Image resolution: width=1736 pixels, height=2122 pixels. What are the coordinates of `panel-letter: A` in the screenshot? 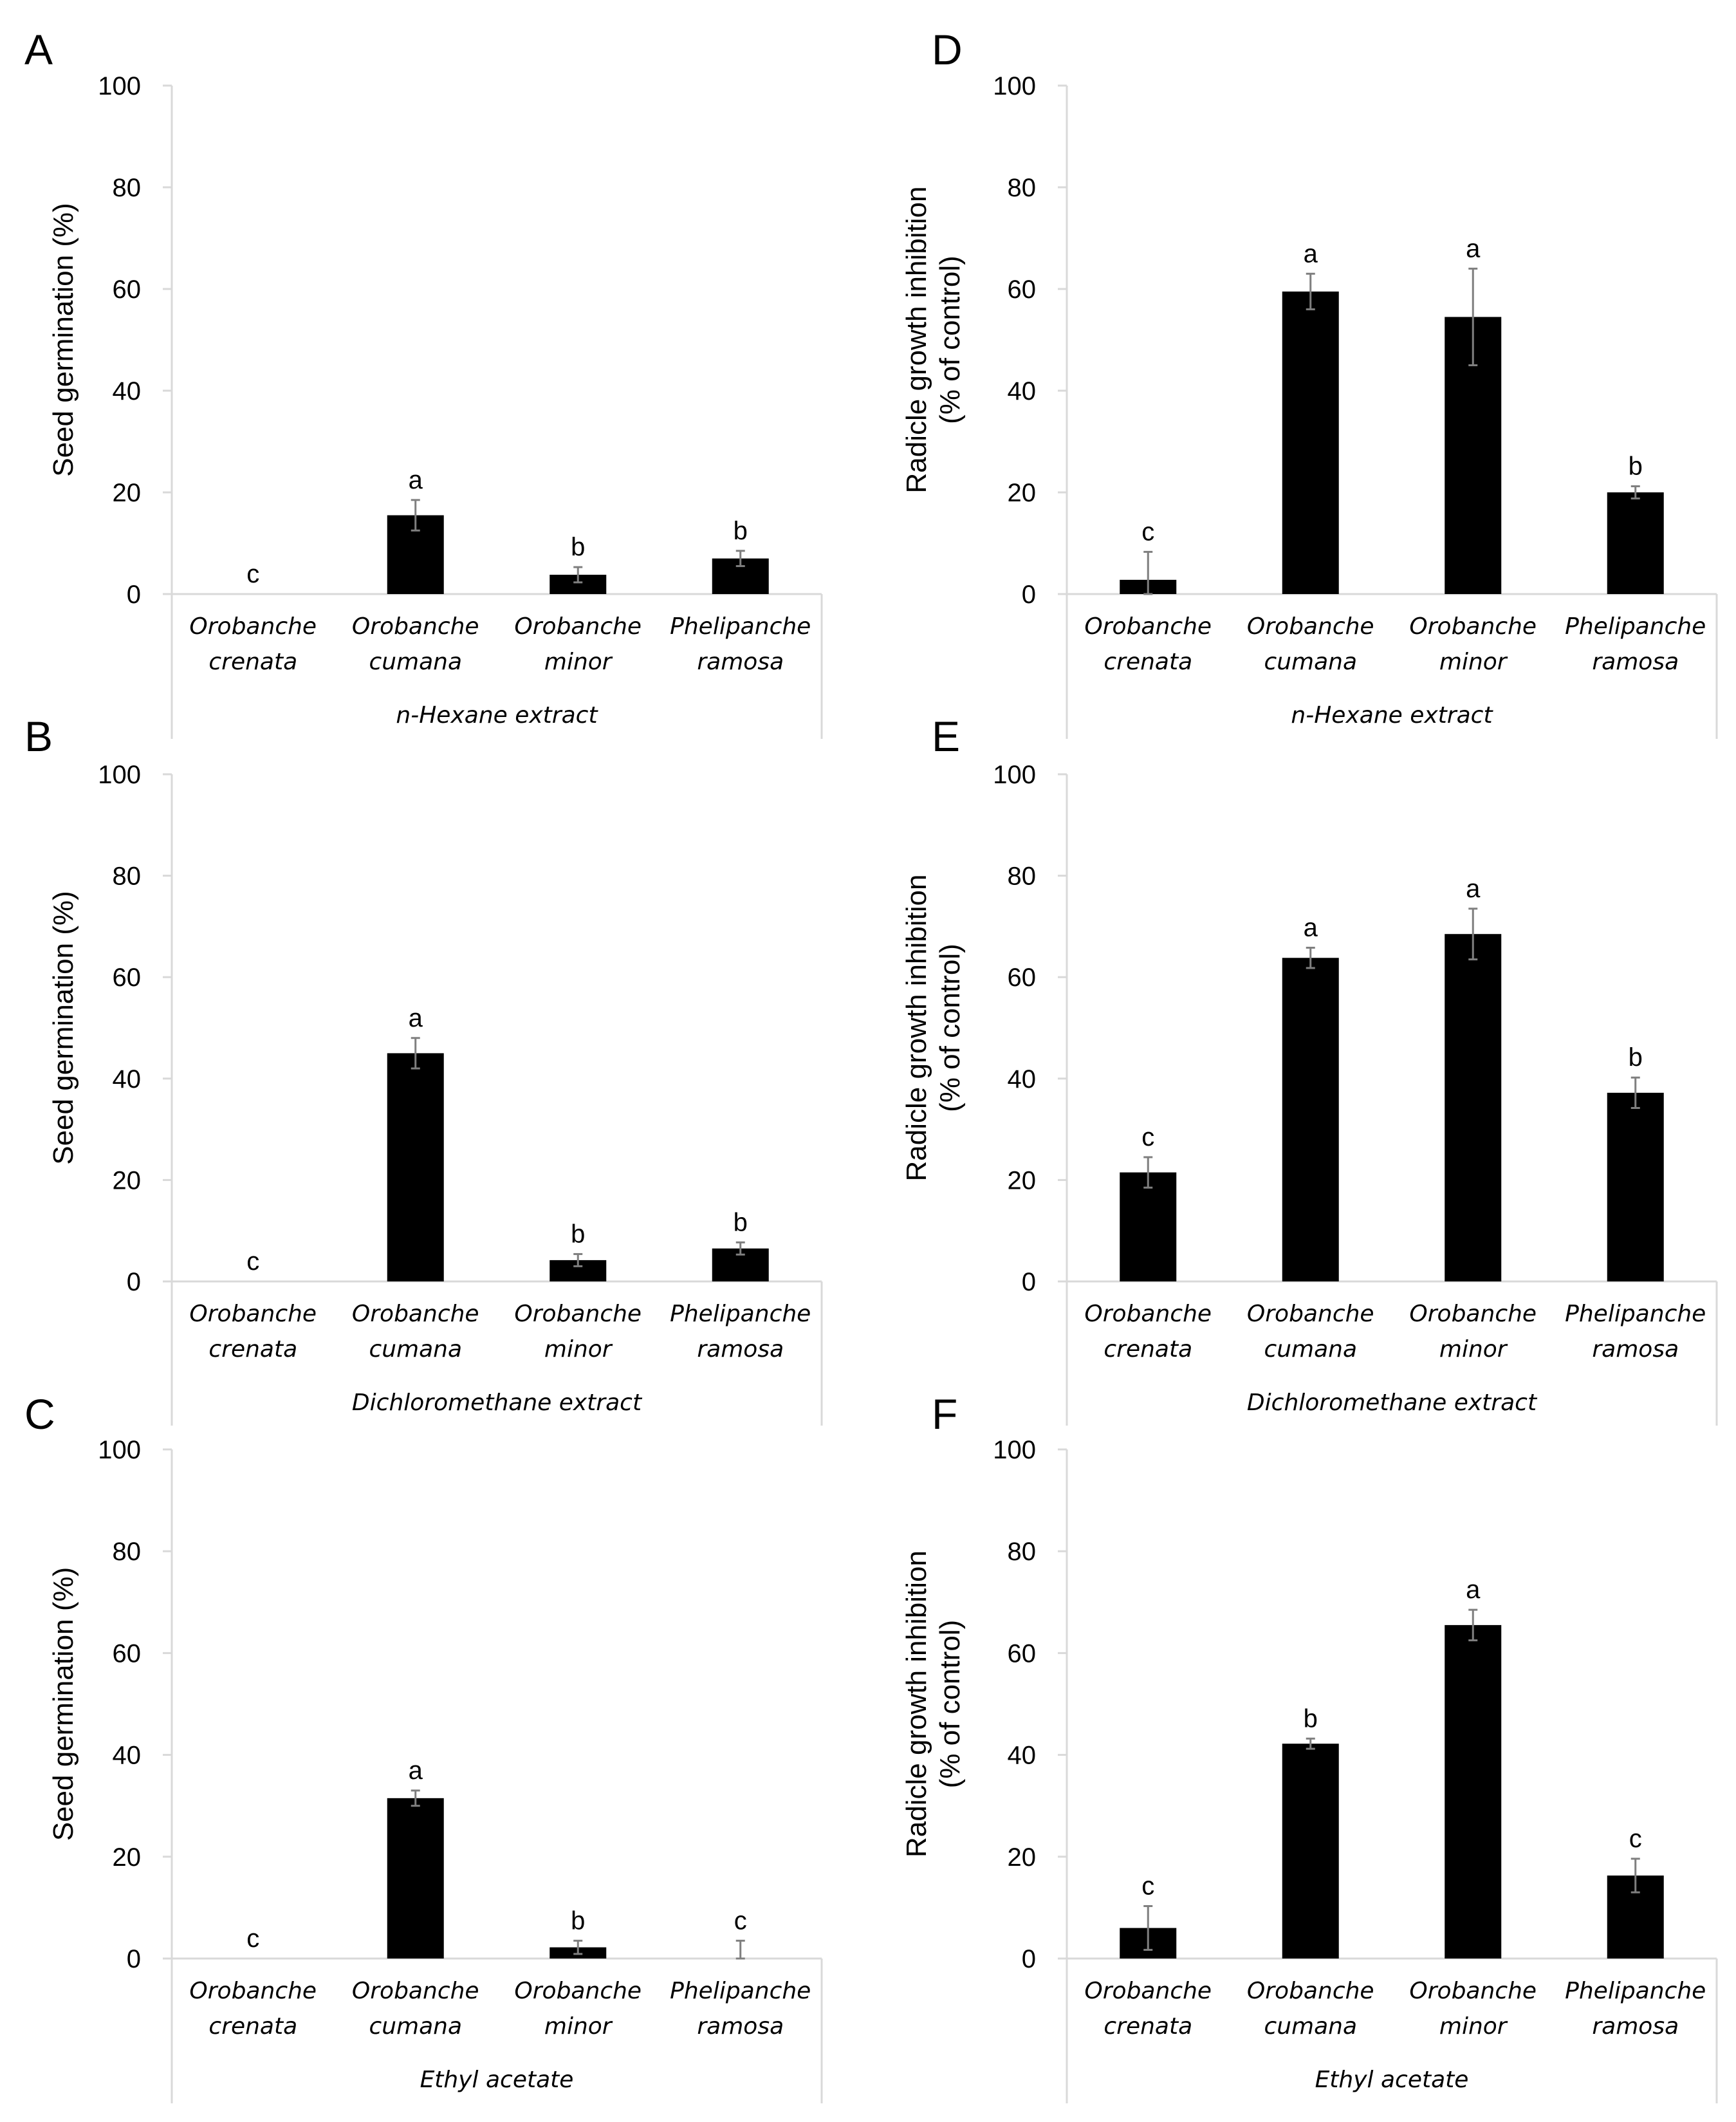 It's located at (38, 49).